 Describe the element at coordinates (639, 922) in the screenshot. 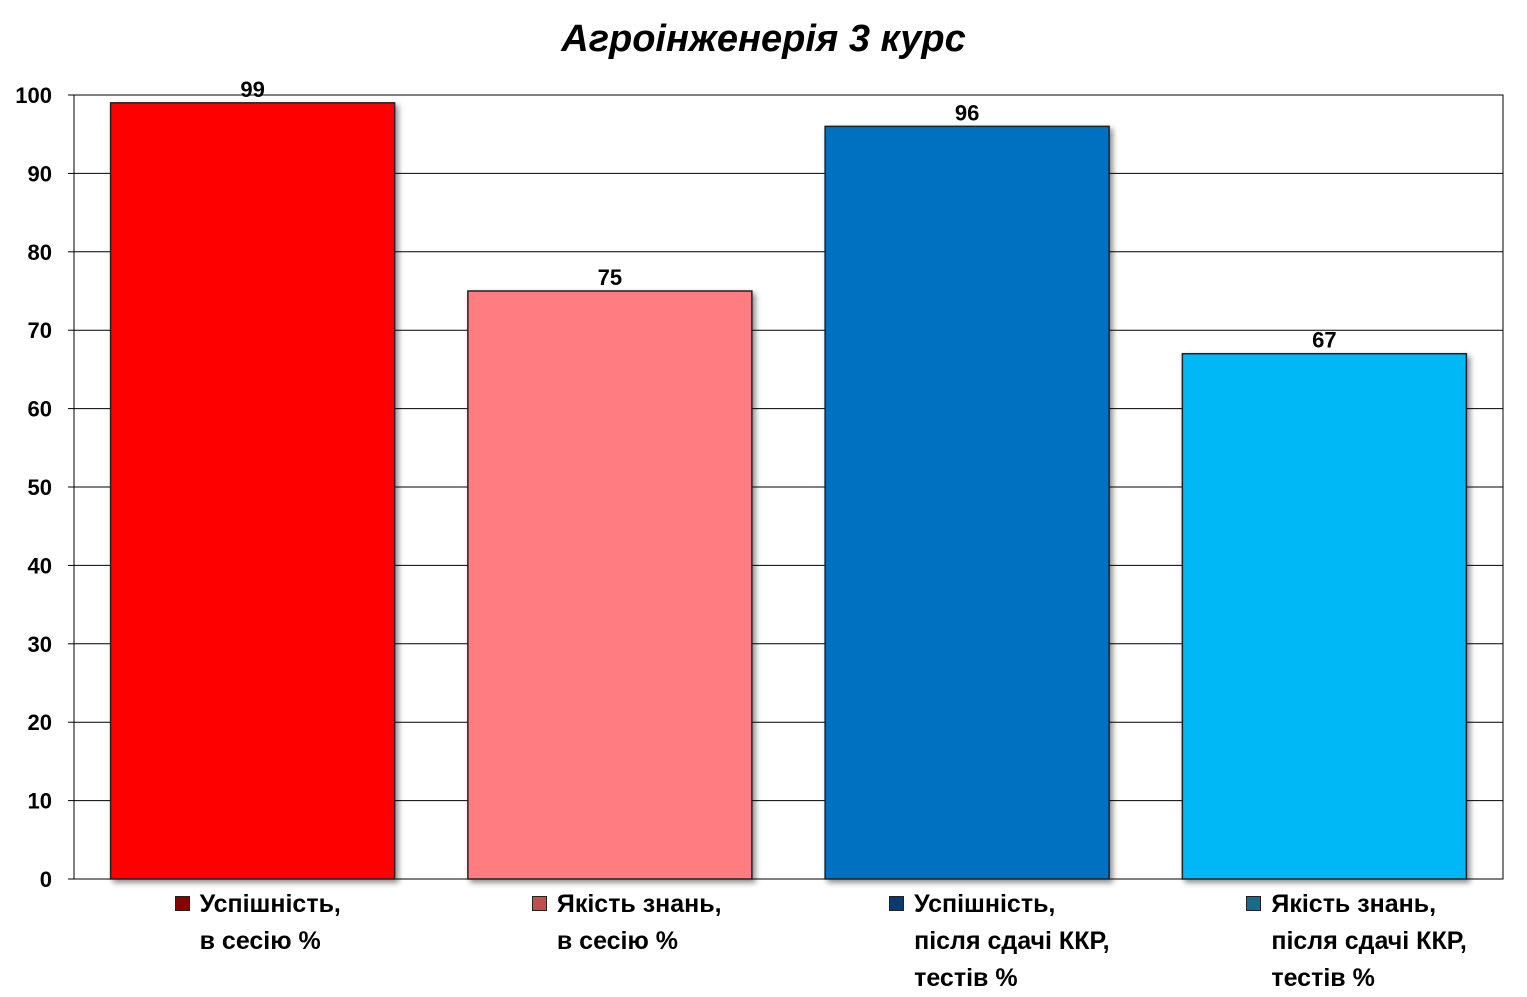

I see `legend-label: Якість знань, в сесію %` at that location.